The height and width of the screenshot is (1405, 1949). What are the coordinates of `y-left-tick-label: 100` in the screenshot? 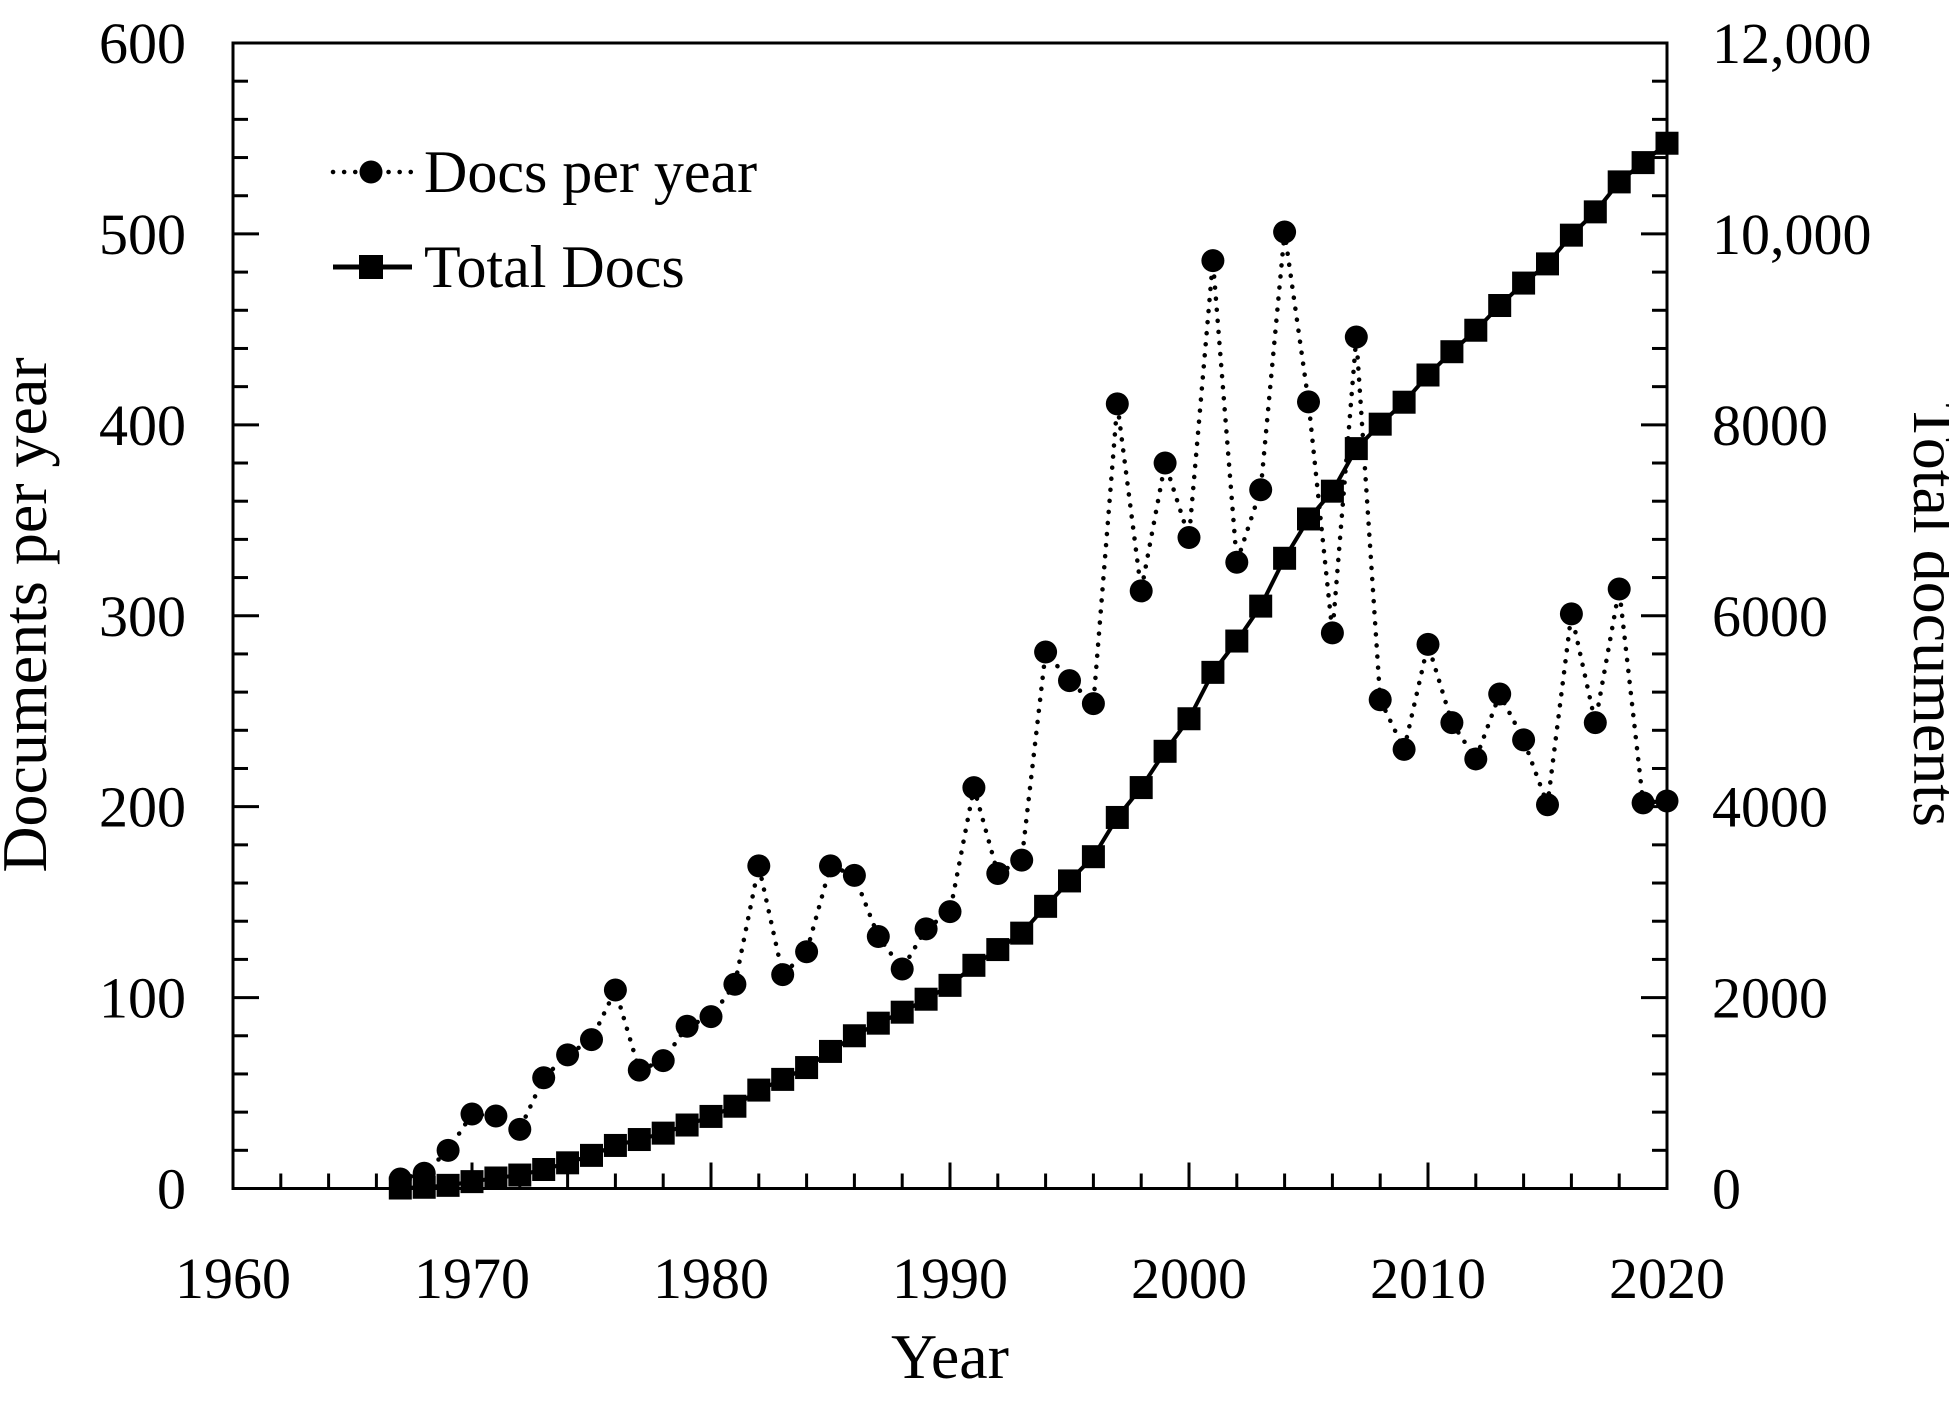 It's located at (142, 998).